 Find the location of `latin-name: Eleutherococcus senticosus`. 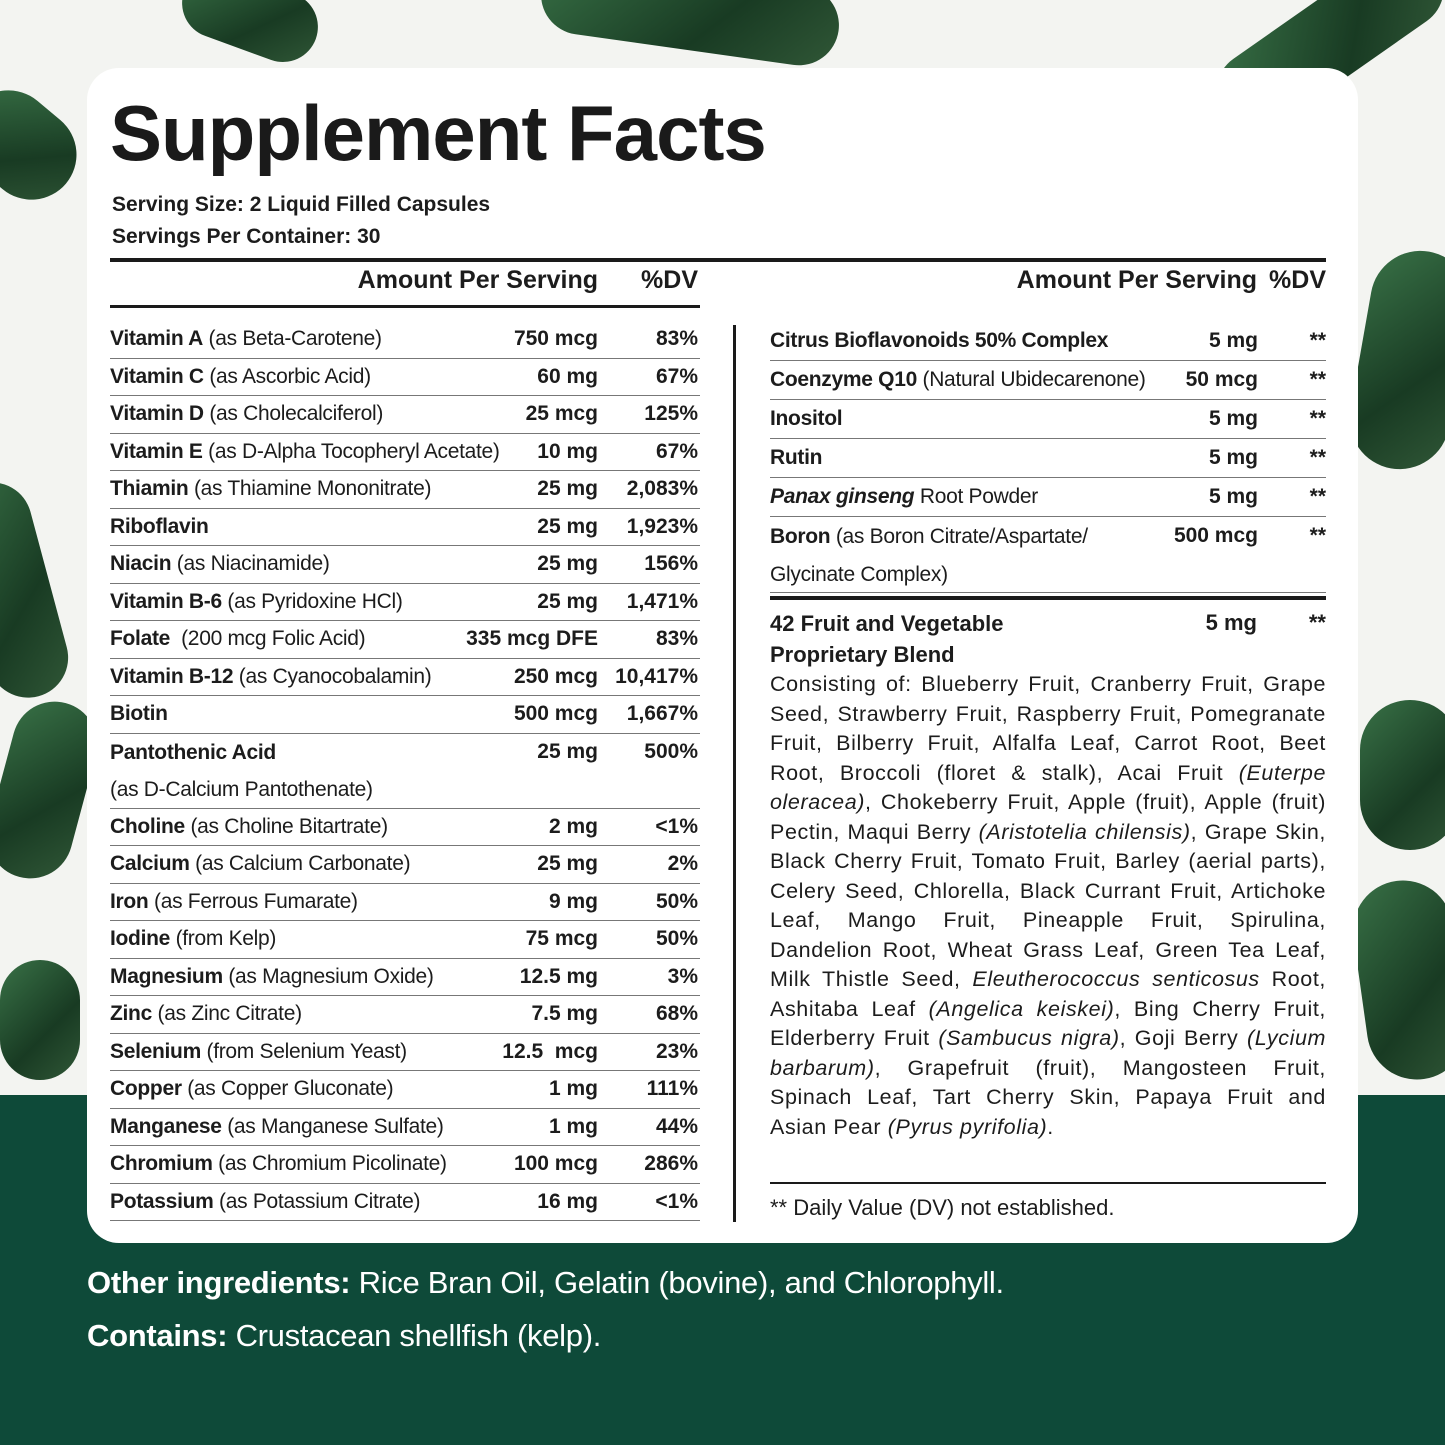

latin-name: Eleutherococcus senticosus is located at coordinates (1116, 979).